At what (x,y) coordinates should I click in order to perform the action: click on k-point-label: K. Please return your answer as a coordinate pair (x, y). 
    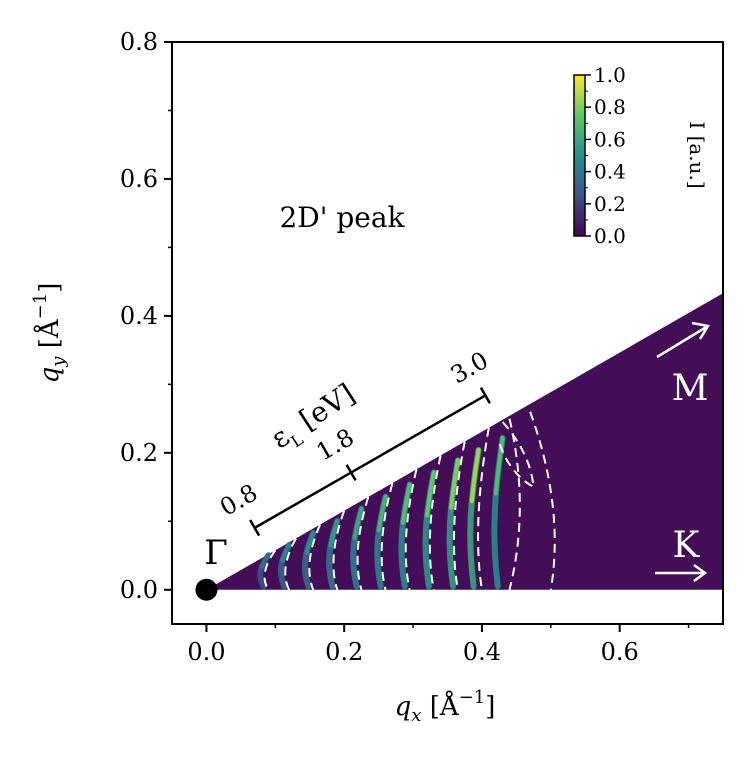
    Looking at the image, I should click on (687, 545).